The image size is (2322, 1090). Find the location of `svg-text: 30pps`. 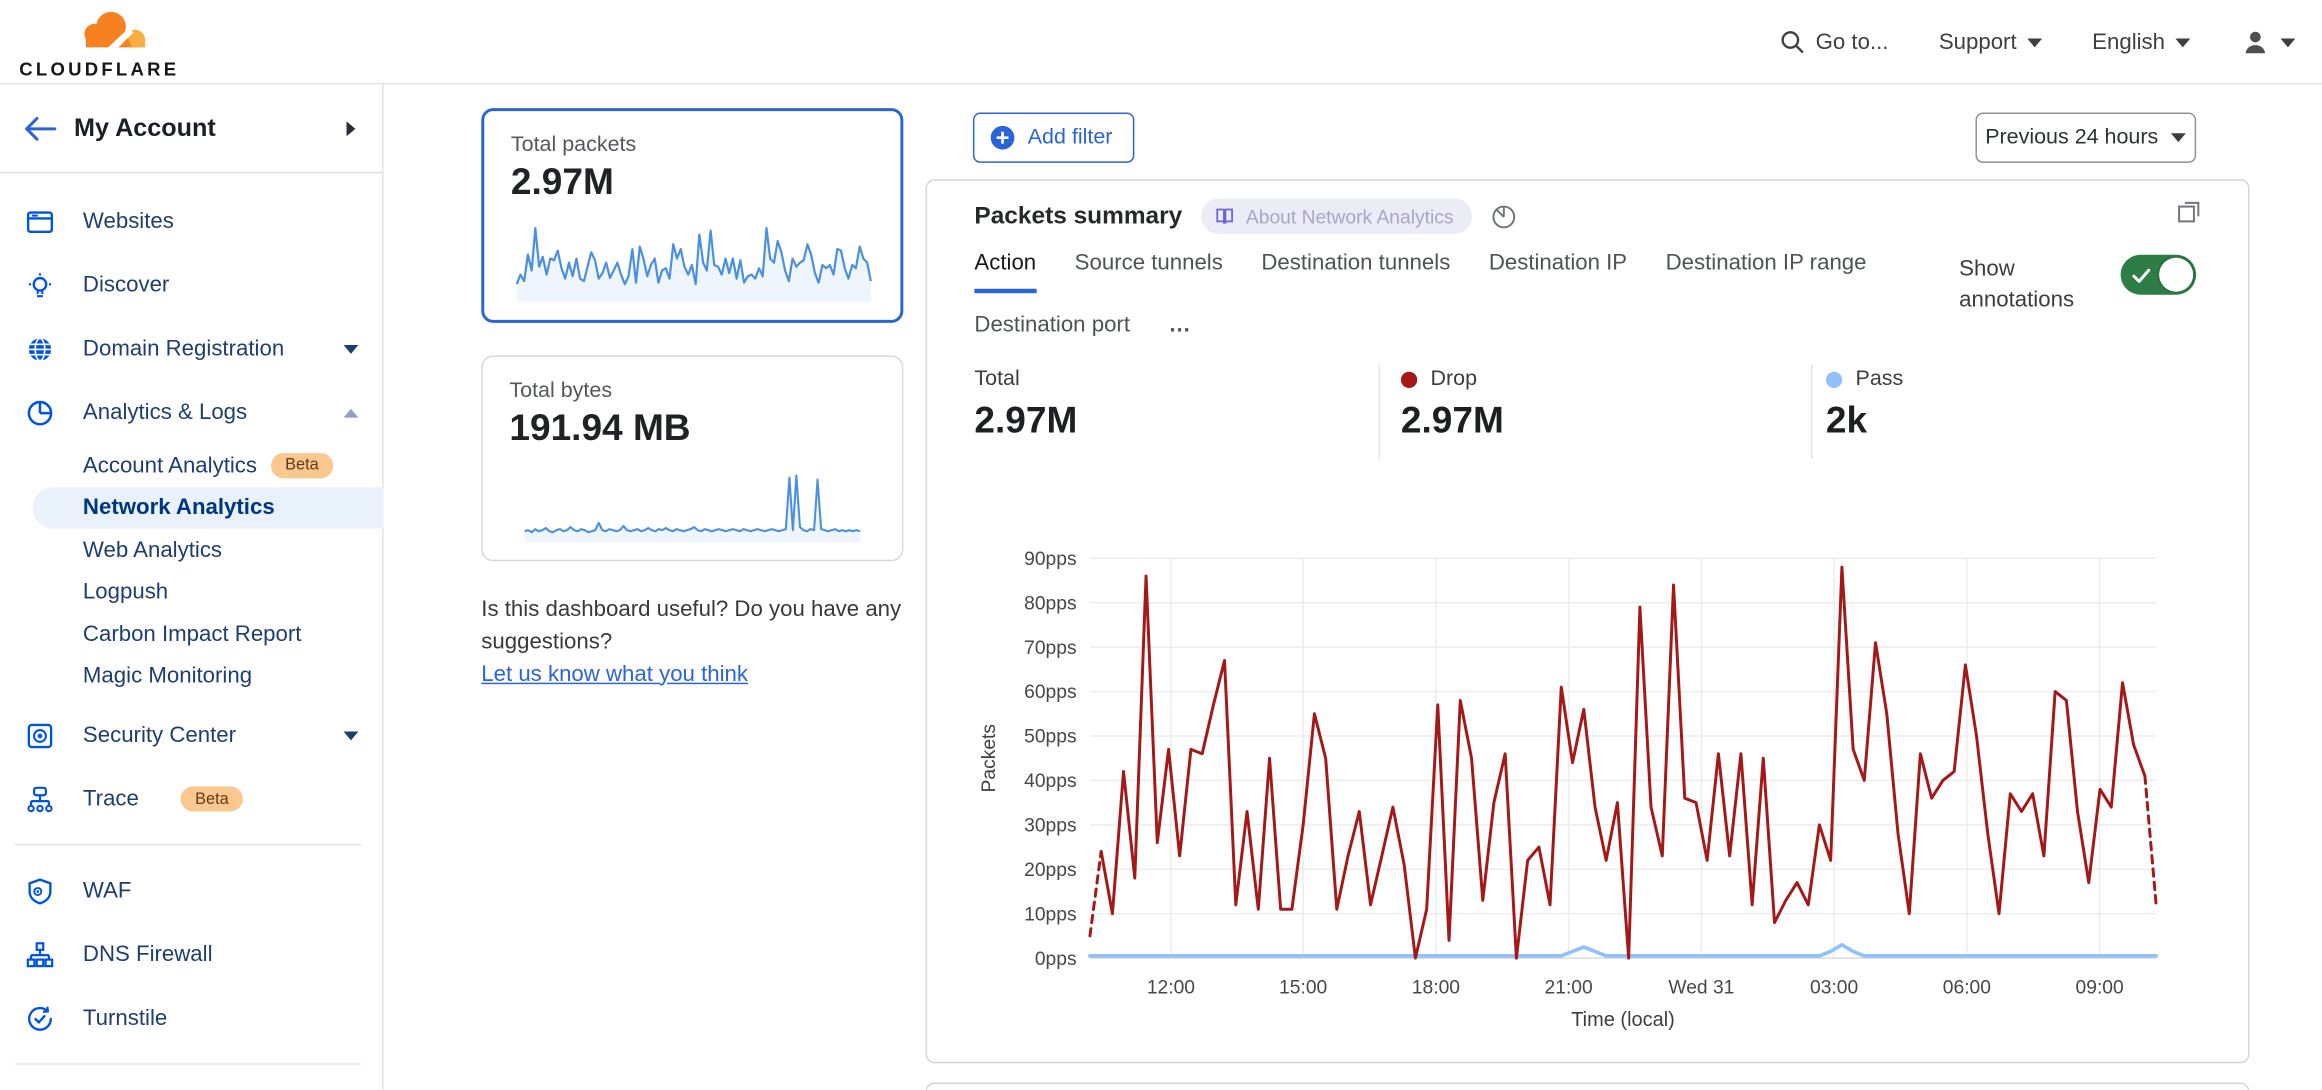

svg-text: 30pps is located at coordinates (1050, 826).